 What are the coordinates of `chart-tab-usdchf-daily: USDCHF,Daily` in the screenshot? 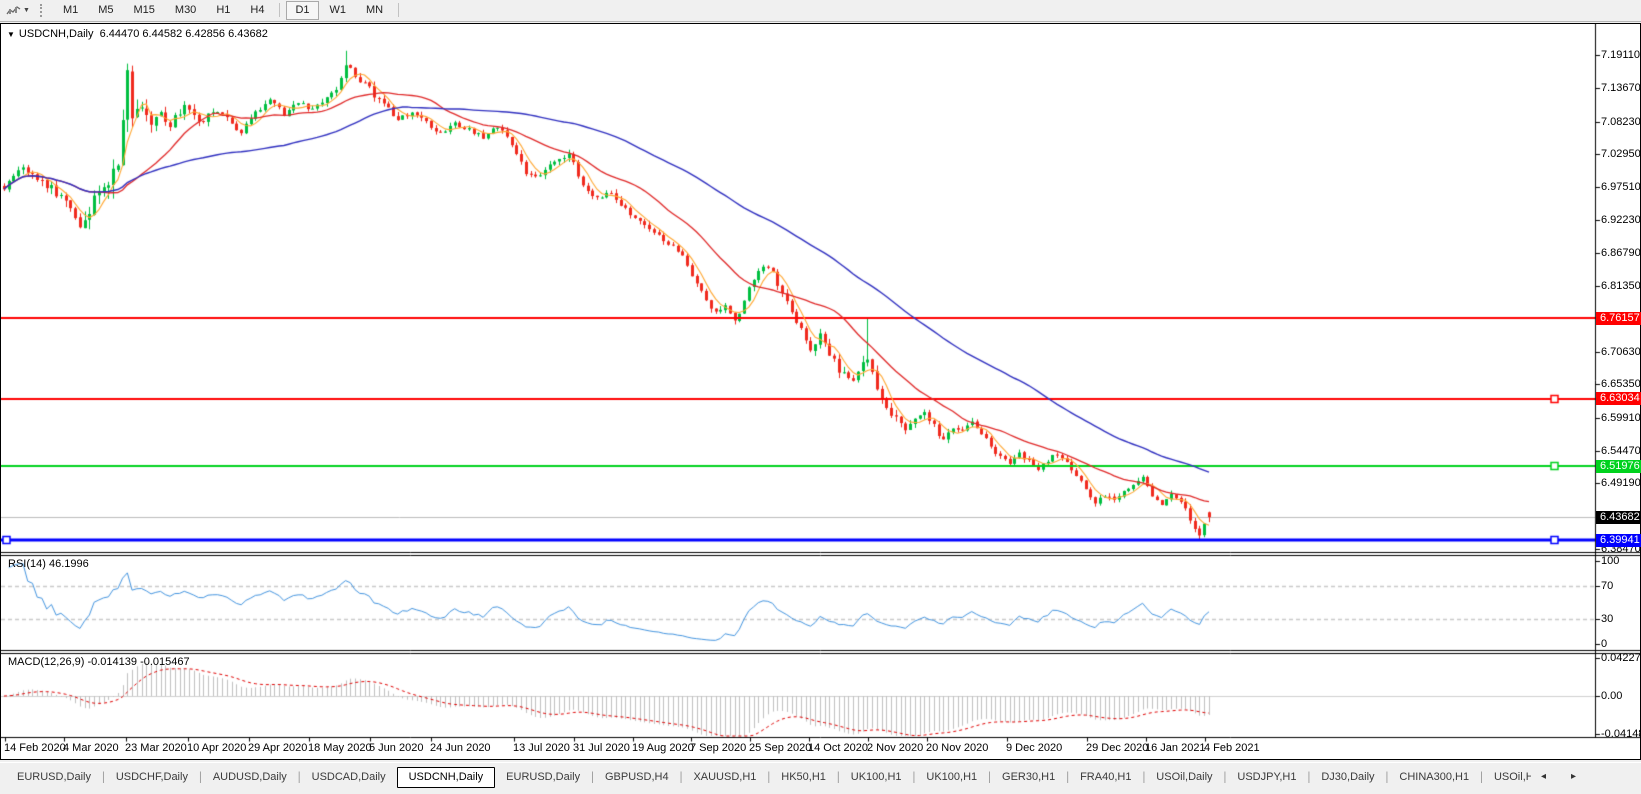 It's located at (151, 777).